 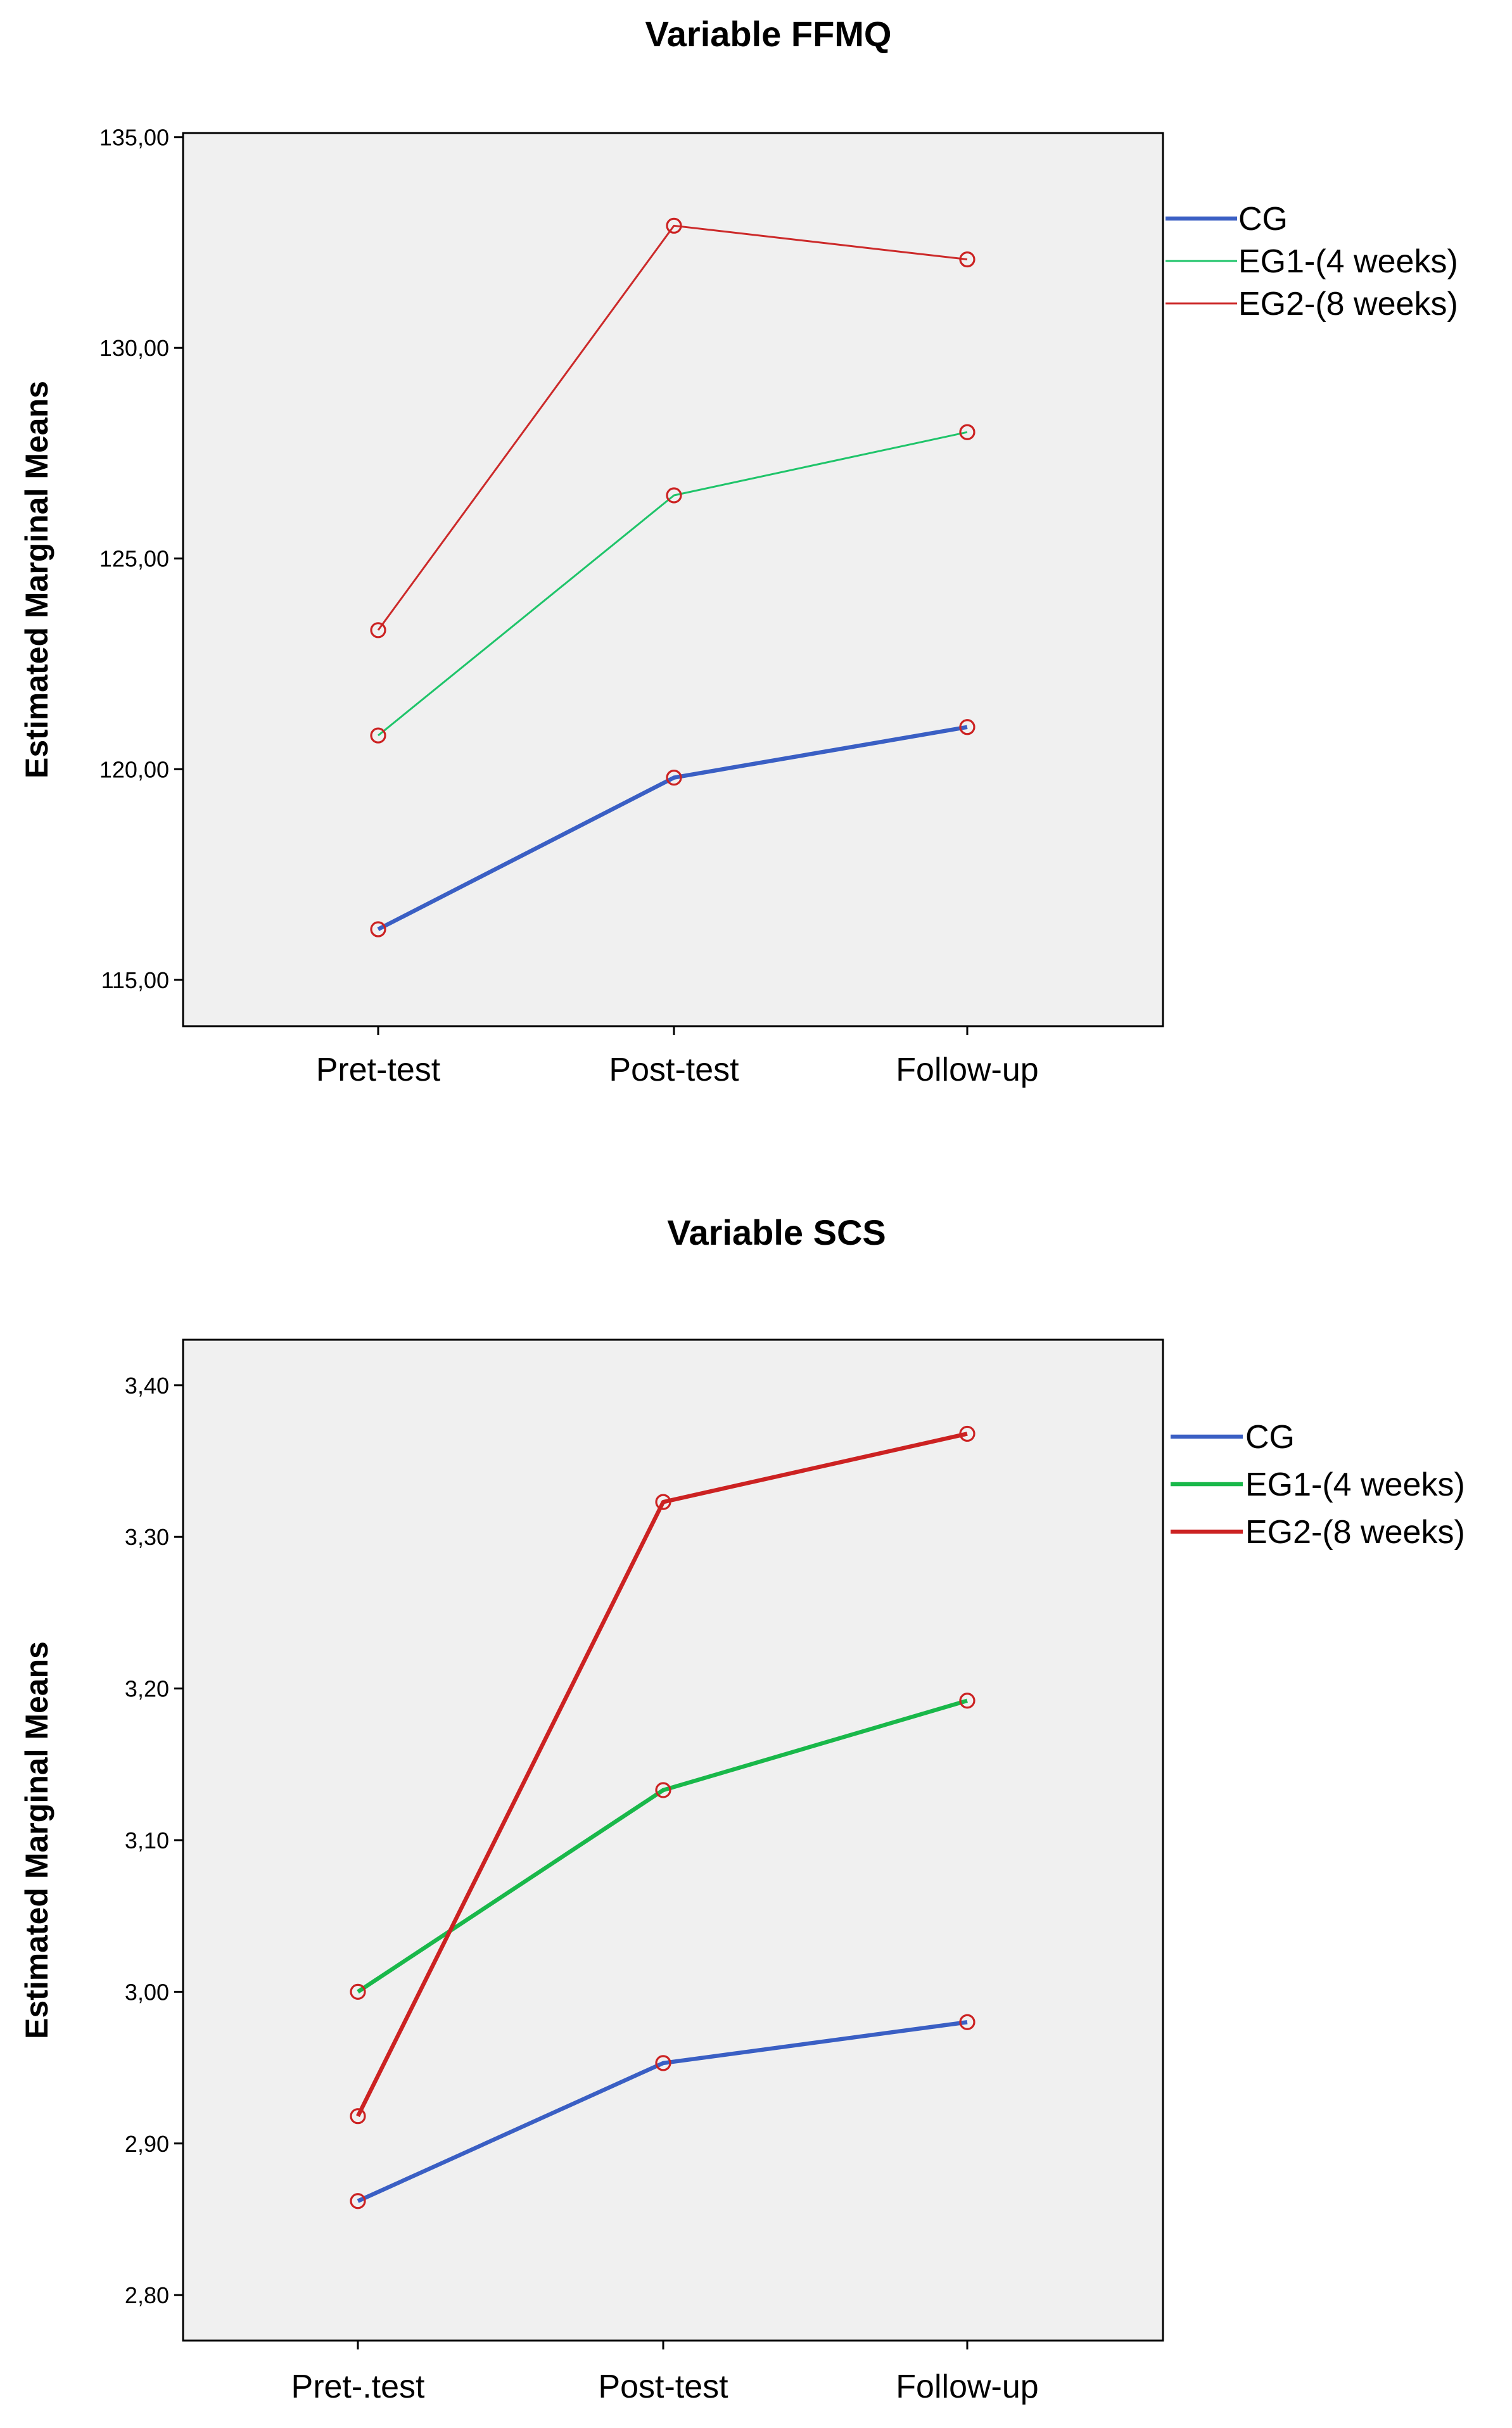 What do you see at coordinates (776, 1232) in the screenshot?
I see `chart-title: Variable SCS` at bounding box center [776, 1232].